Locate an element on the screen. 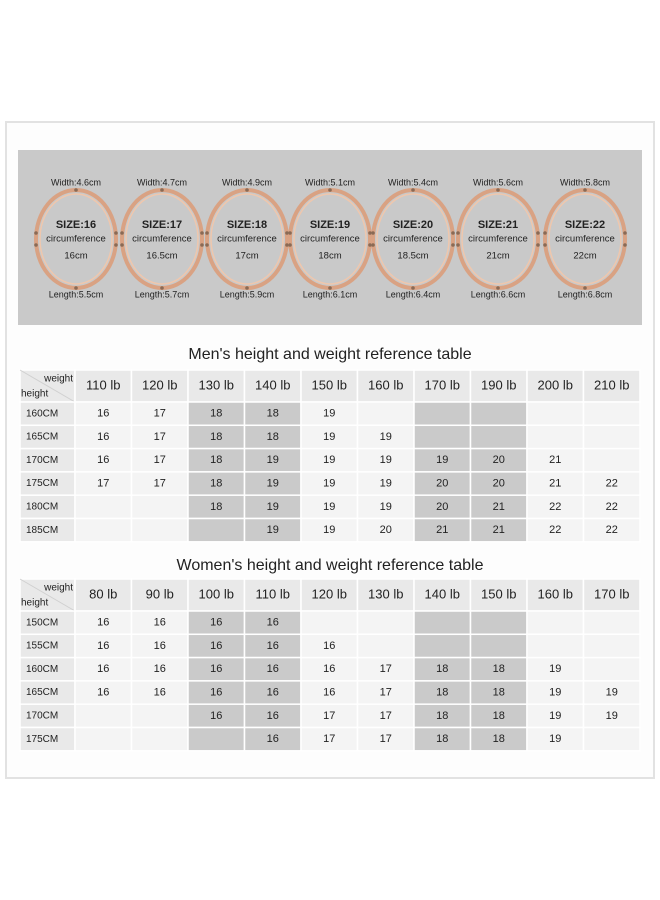  bracelet-circumference-value: 18.5cm is located at coordinates (412, 256).